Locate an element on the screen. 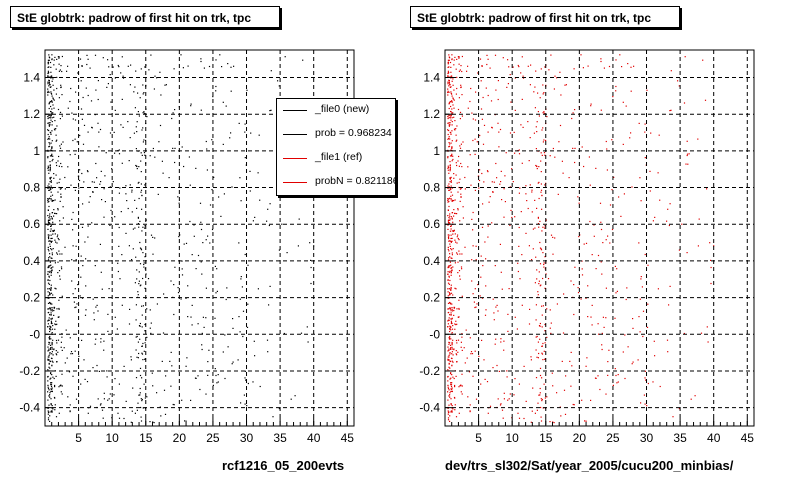  x-tick-label: 5 is located at coordinates (78, 438).